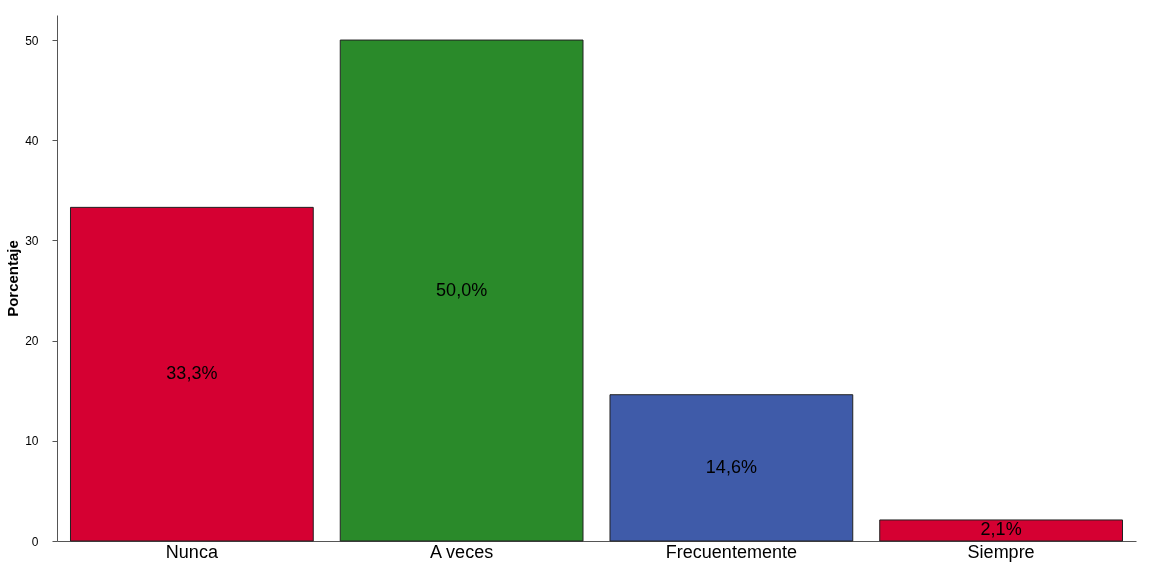  What do you see at coordinates (1001, 551) in the screenshot?
I see `x-tick-label: Siempre` at bounding box center [1001, 551].